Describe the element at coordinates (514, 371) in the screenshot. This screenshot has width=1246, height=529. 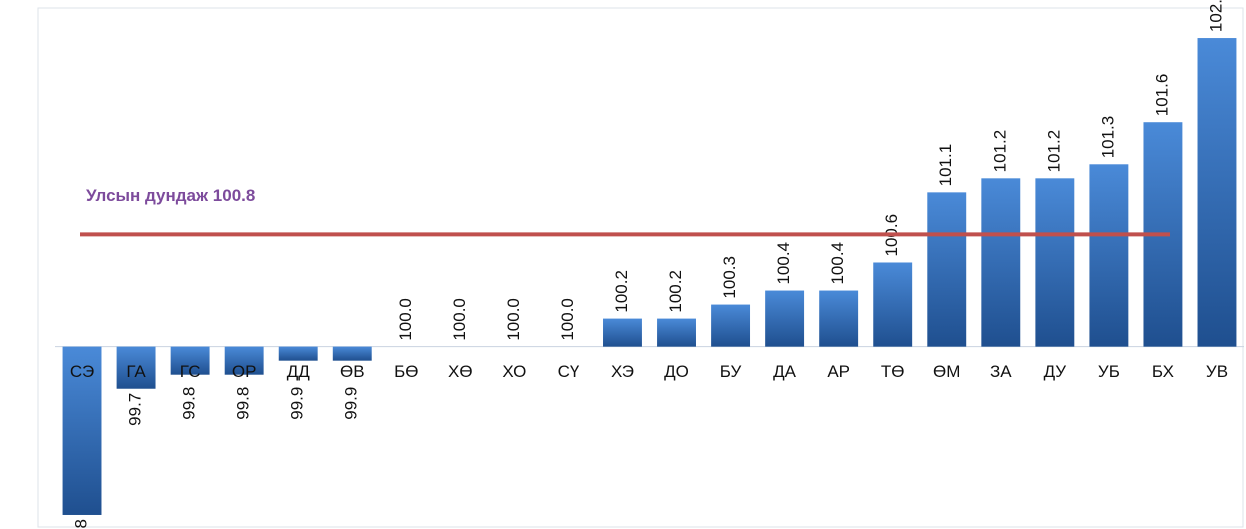
I see `x-tick-label: ХО` at that location.